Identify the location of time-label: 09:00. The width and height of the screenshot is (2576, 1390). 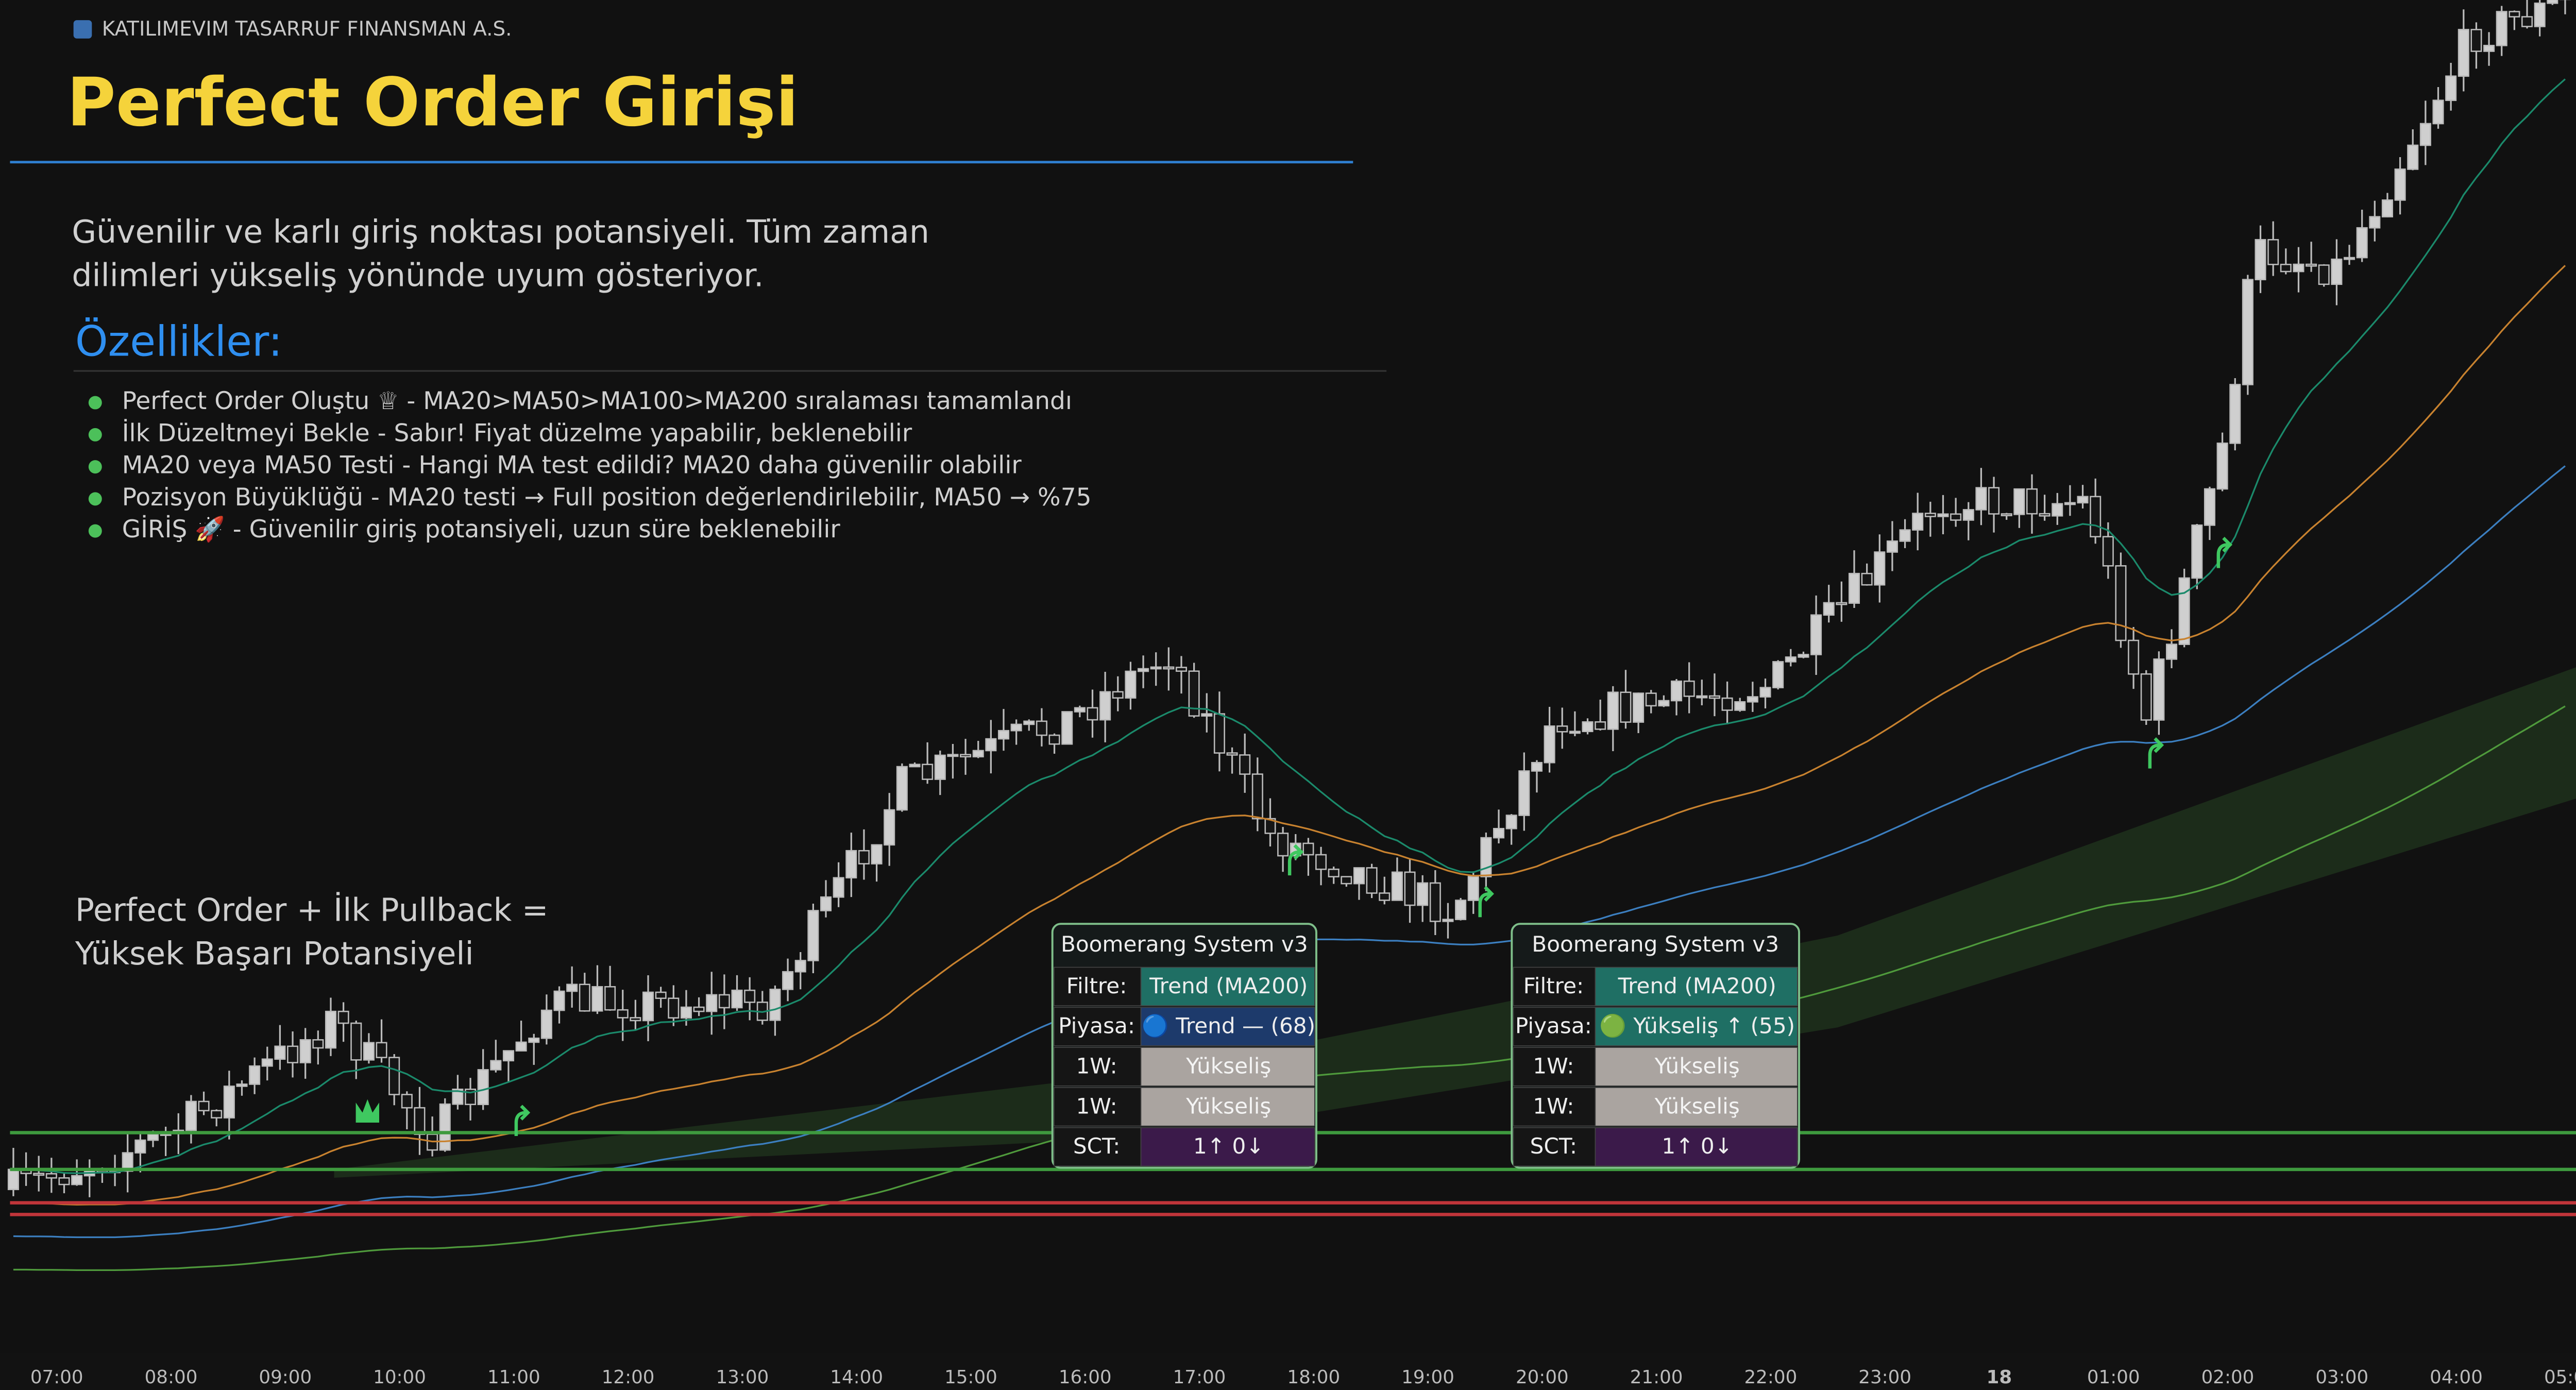
(286, 1378).